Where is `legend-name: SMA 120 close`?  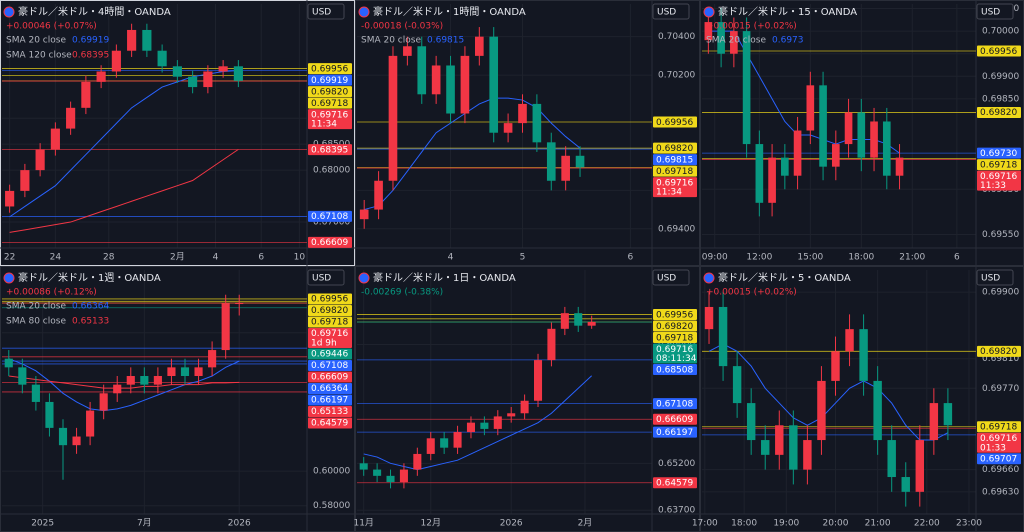
legend-name: SMA 120 close is located at coordinates (39, 56).